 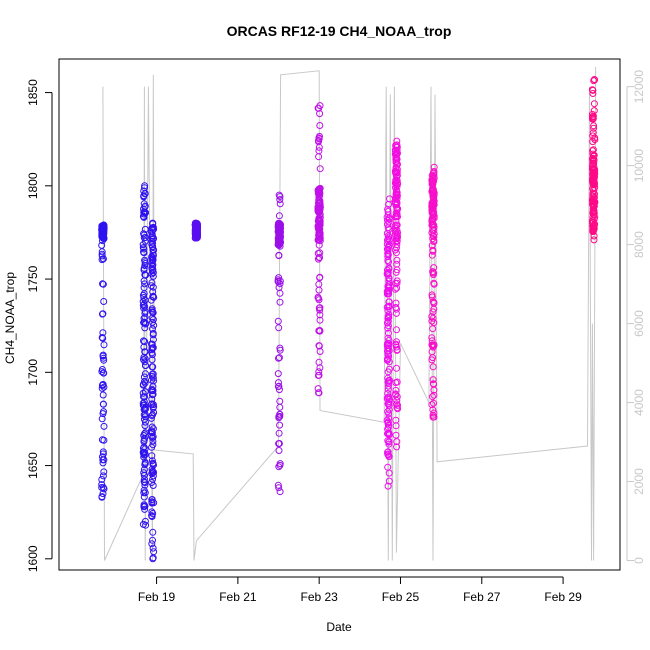 I want to click on y2-tick-label: 0, so click(x=639, y=560).